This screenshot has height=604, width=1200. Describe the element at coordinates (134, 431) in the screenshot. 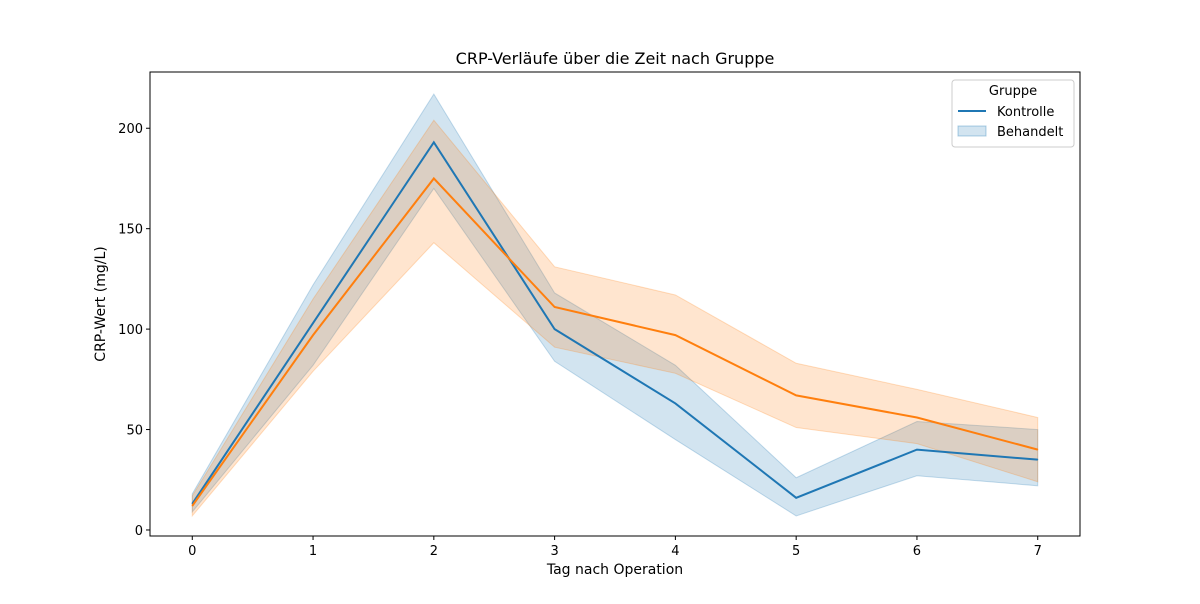

I see `y-tick-label-50: 50` at that location.